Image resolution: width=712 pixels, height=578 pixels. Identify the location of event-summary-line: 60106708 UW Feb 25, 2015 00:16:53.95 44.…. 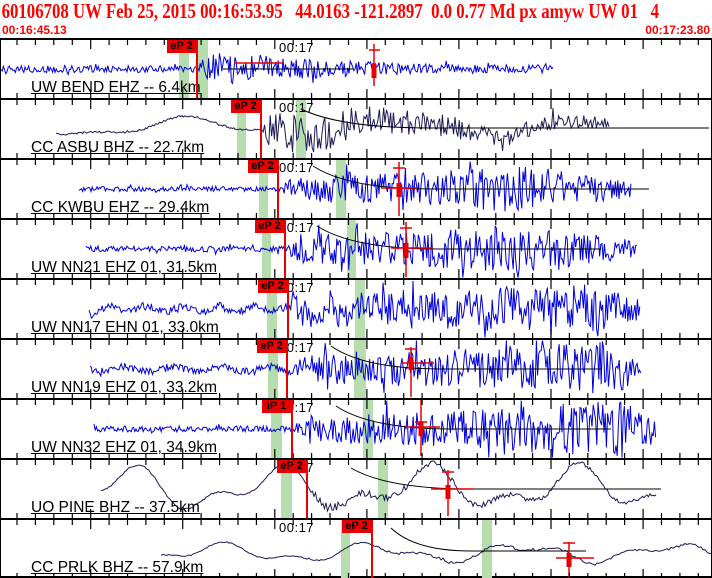
(330, 11).